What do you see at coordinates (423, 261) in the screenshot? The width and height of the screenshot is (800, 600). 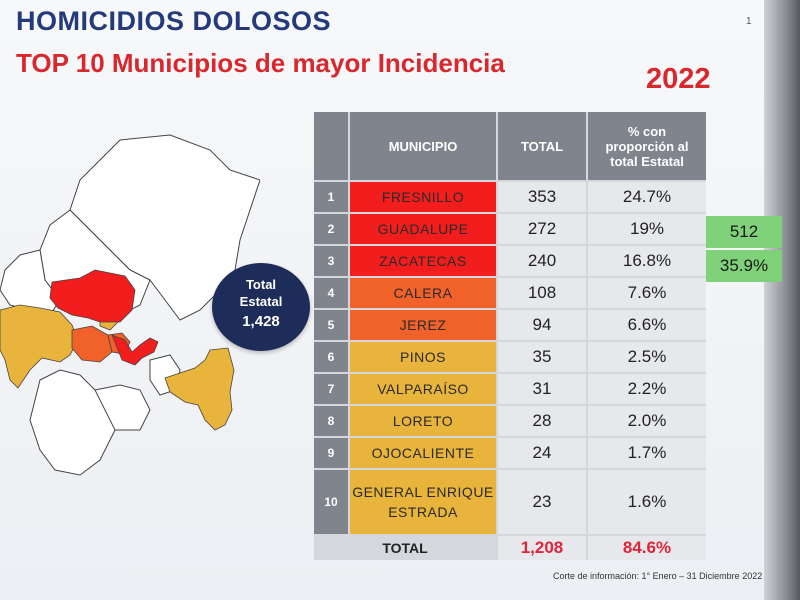 I see `row-municipio: ZACATECAS` at bounding box center [423, 261].